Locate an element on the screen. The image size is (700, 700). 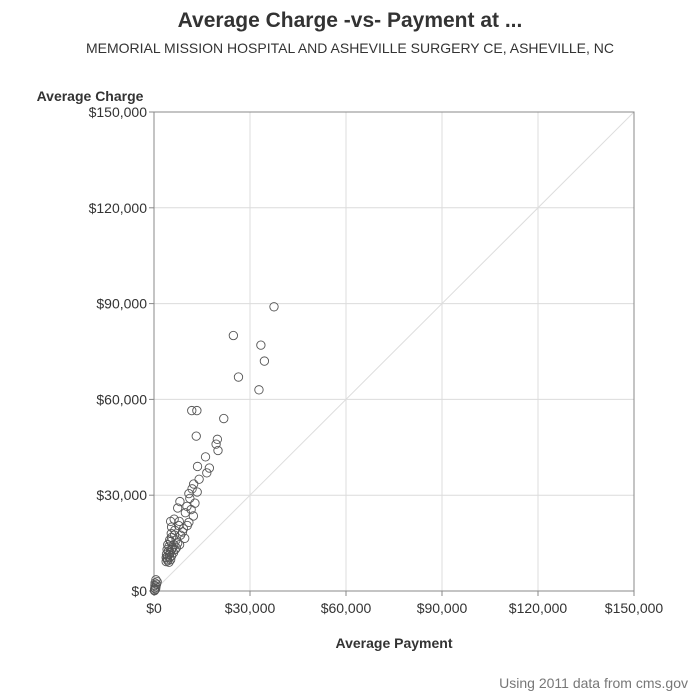
footnote: Using 2011 data from cms.gov is located at coordinates (593, 683).